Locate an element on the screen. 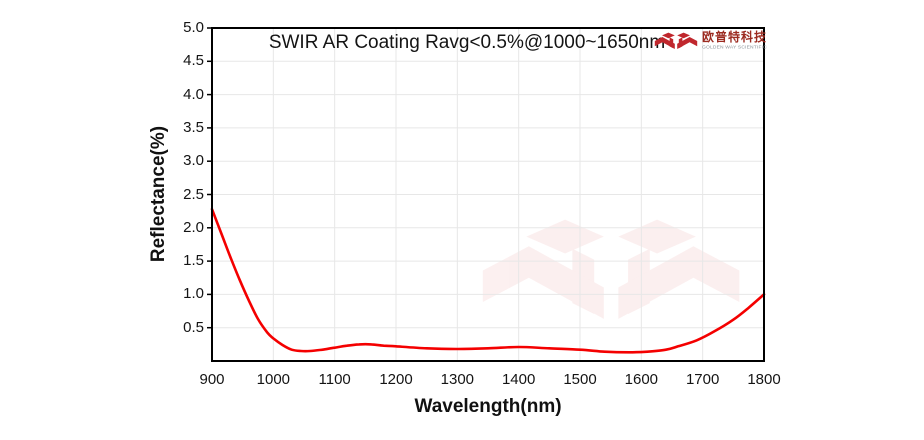 This screenshot has width=924, height=440. y-tick-label: 3.5 is located at coordinates (193, 127).